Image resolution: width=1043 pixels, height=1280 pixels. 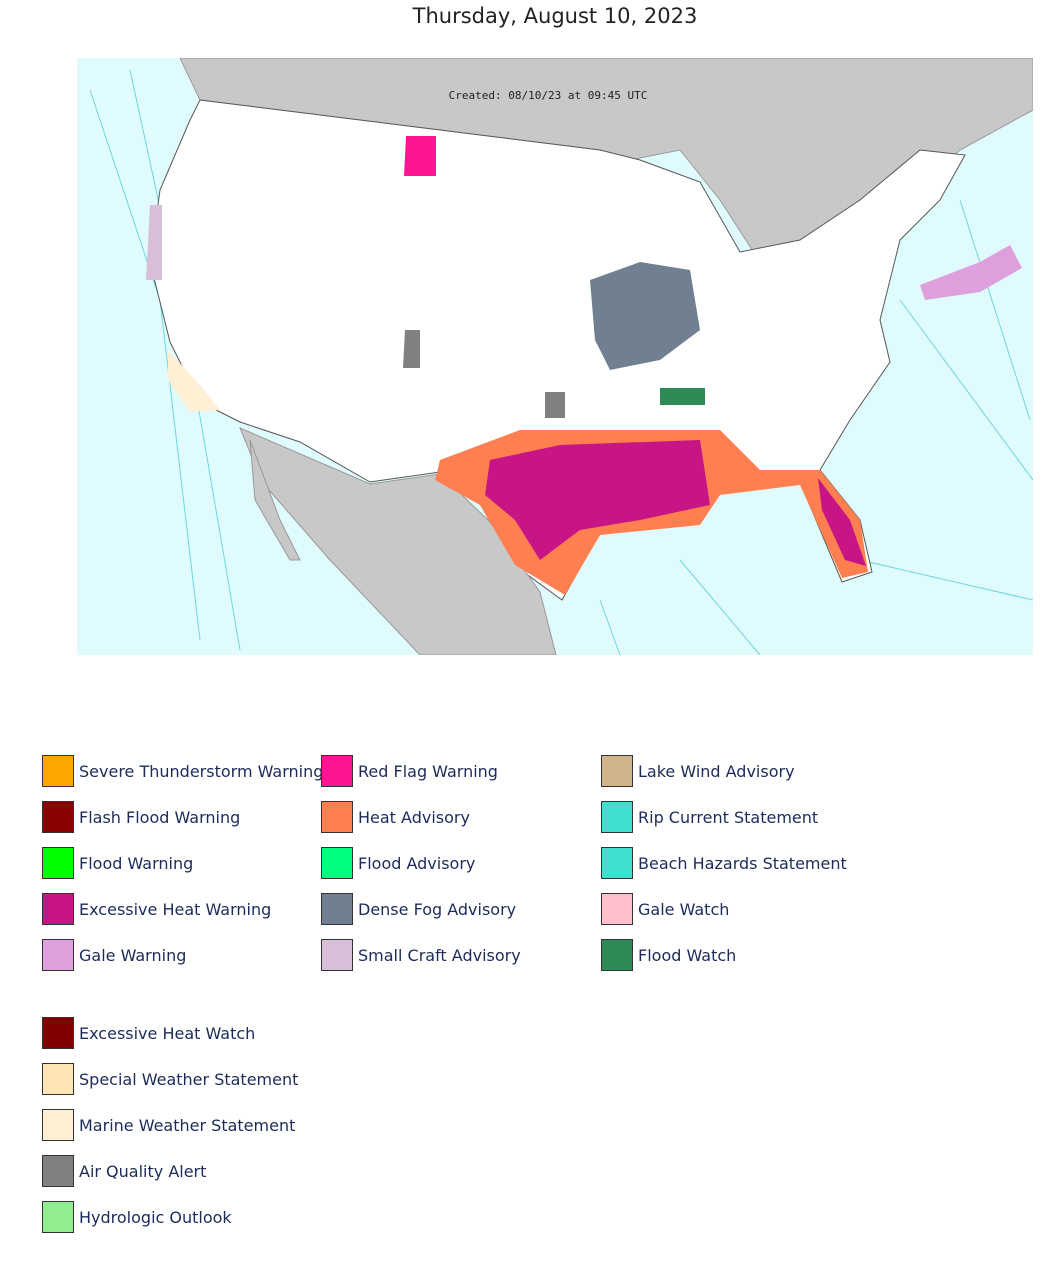 I want to click on legend-item: Red Flag Warning, so click(x=409, y=771).